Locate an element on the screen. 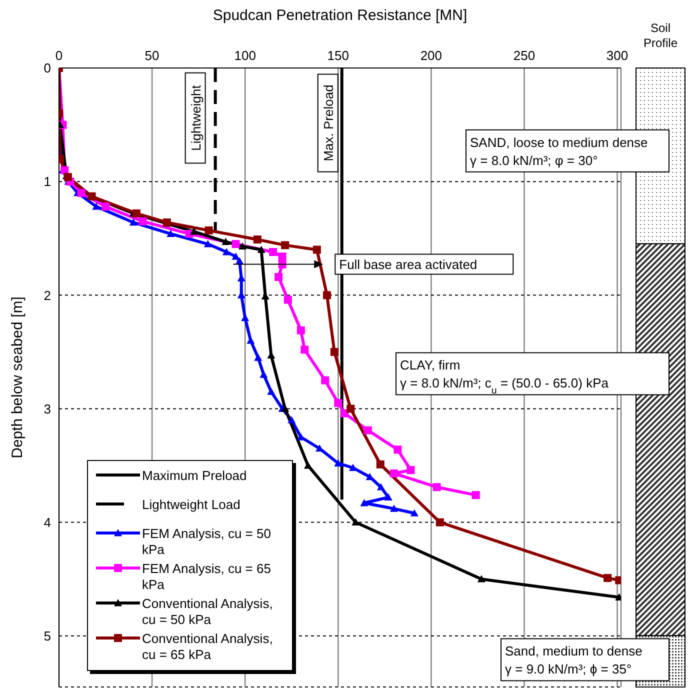 Image resolution: width=692 pixels, height=690 pixels. y-tick-label: 0 is located at coordinates (47, 68).